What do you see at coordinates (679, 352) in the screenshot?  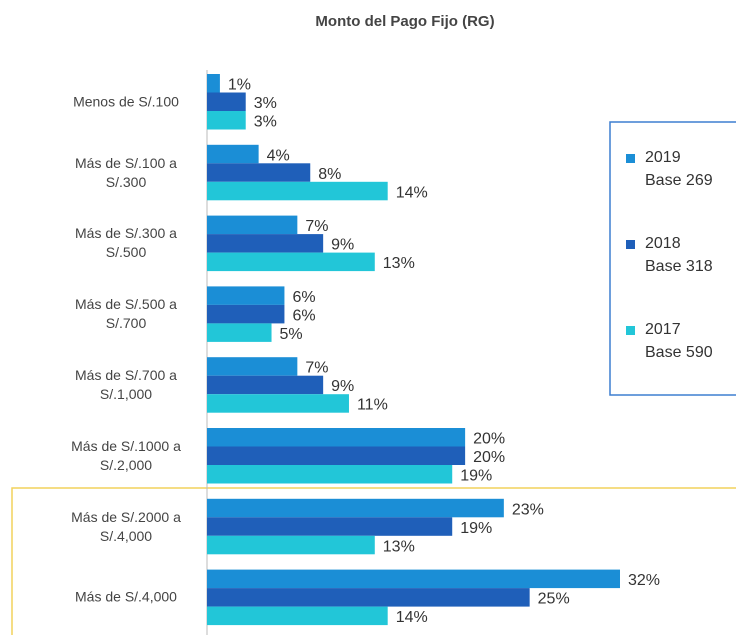 I see `legend-base: Base 590` at bounding box center [679, 352].